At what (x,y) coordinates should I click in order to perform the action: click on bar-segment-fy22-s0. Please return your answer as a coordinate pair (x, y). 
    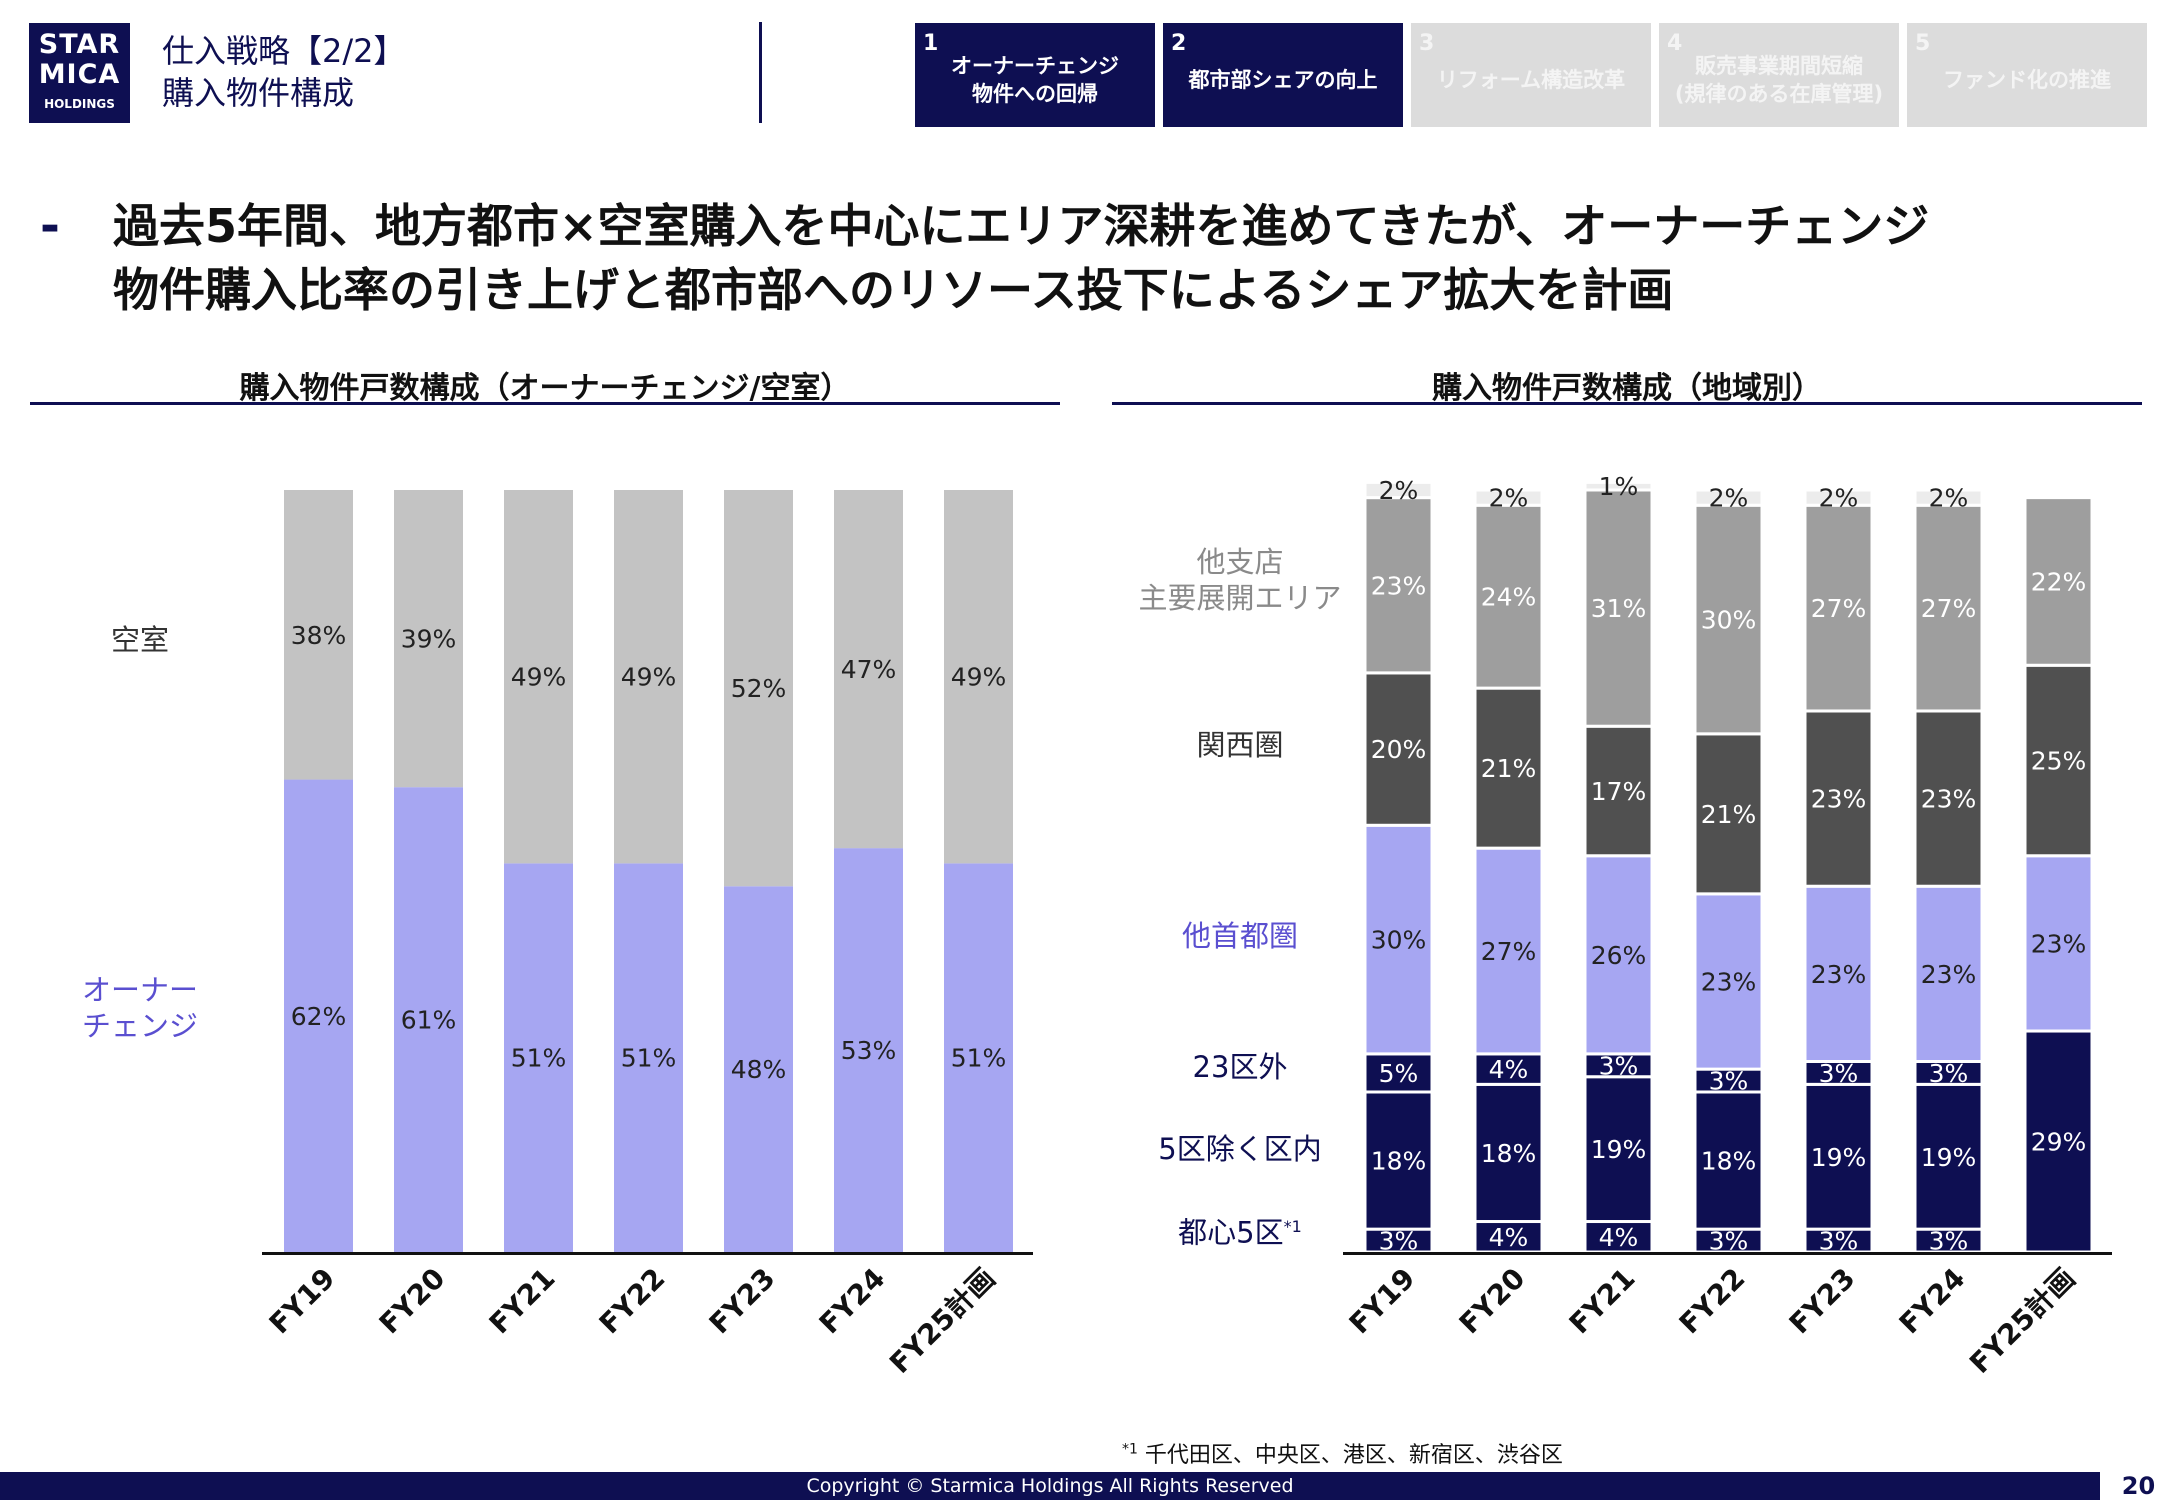
    Looking at the image, I should click on (648, 1057).